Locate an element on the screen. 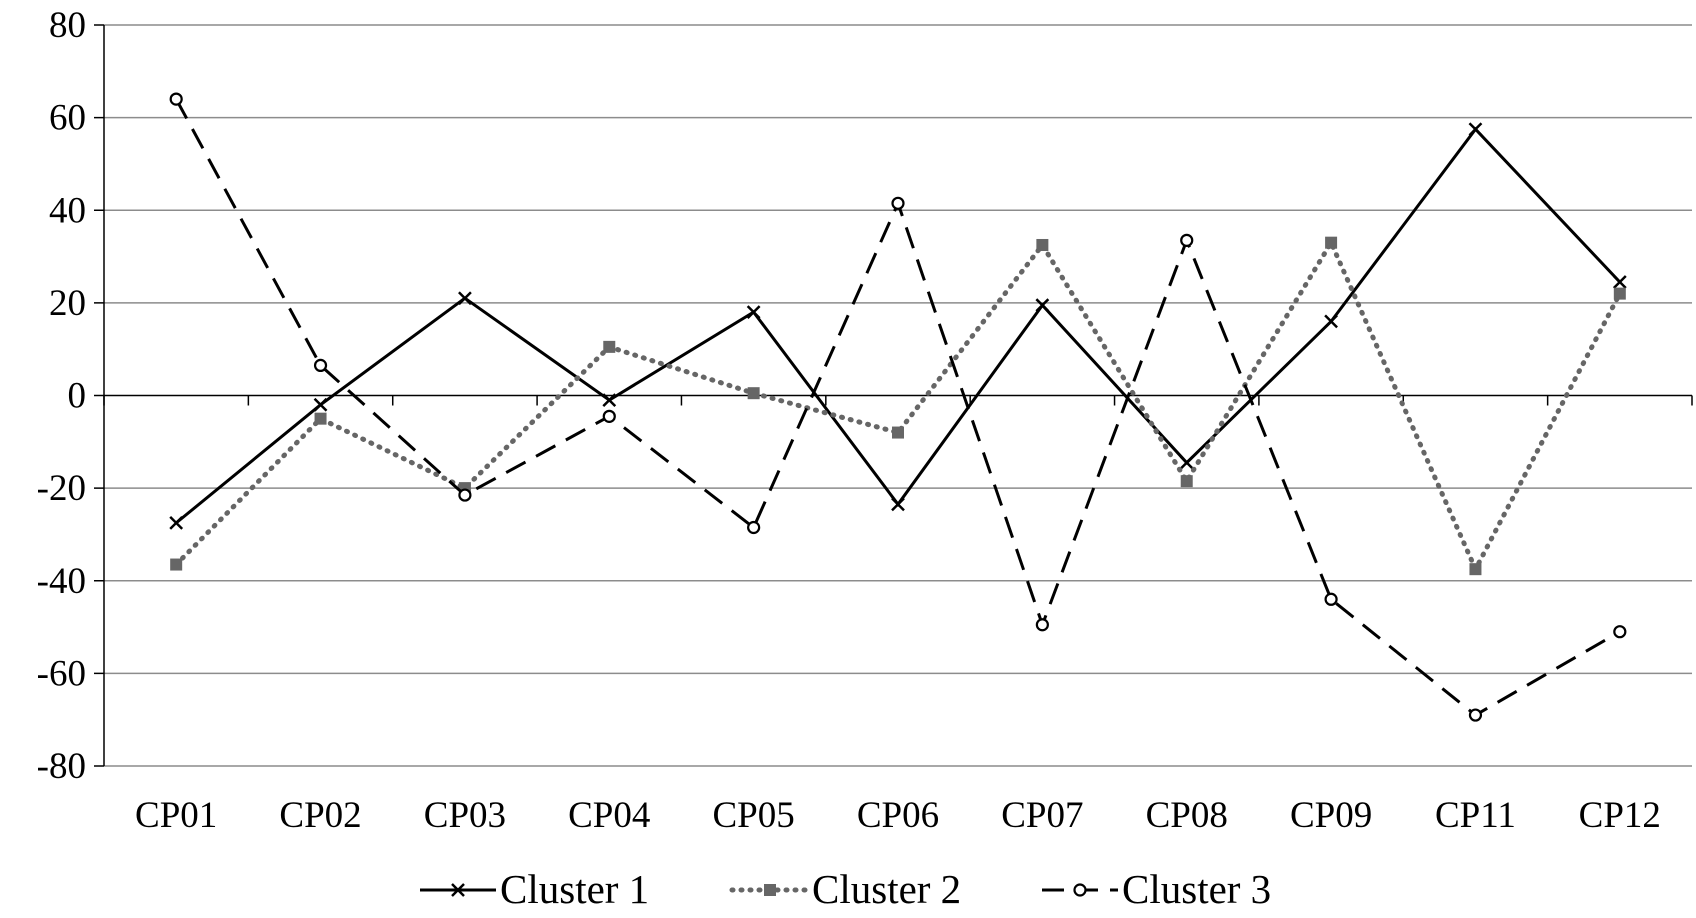  legend-item: Cluster 2 is located at coordinates (845, 889).